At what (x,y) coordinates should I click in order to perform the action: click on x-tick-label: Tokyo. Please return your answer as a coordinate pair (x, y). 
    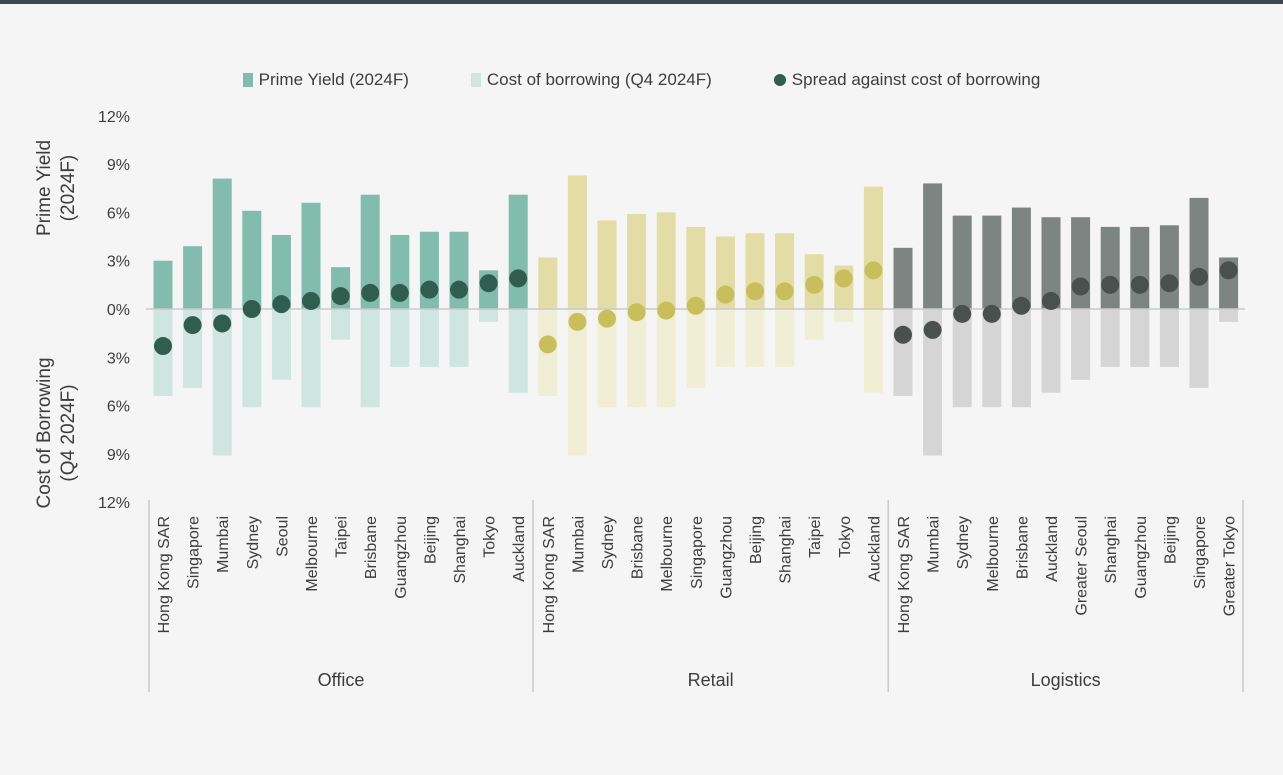
    Looking at the image, I should click on (845, 537).